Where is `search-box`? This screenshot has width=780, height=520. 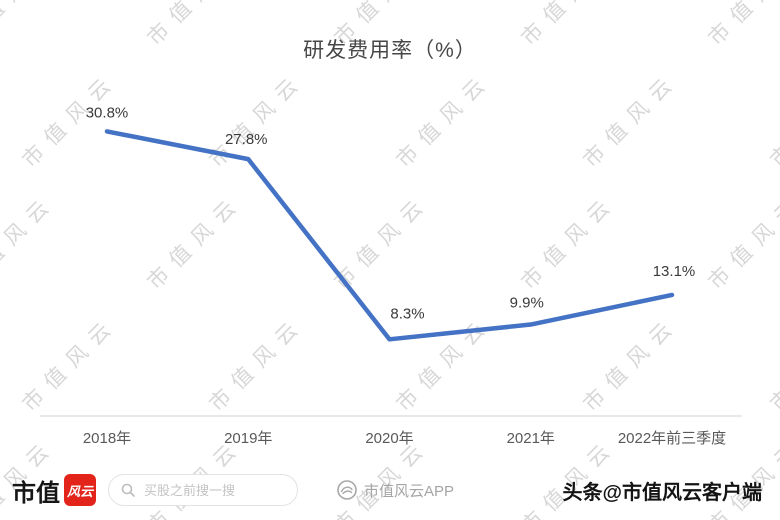
search-box is located at coordinates (203, 490).